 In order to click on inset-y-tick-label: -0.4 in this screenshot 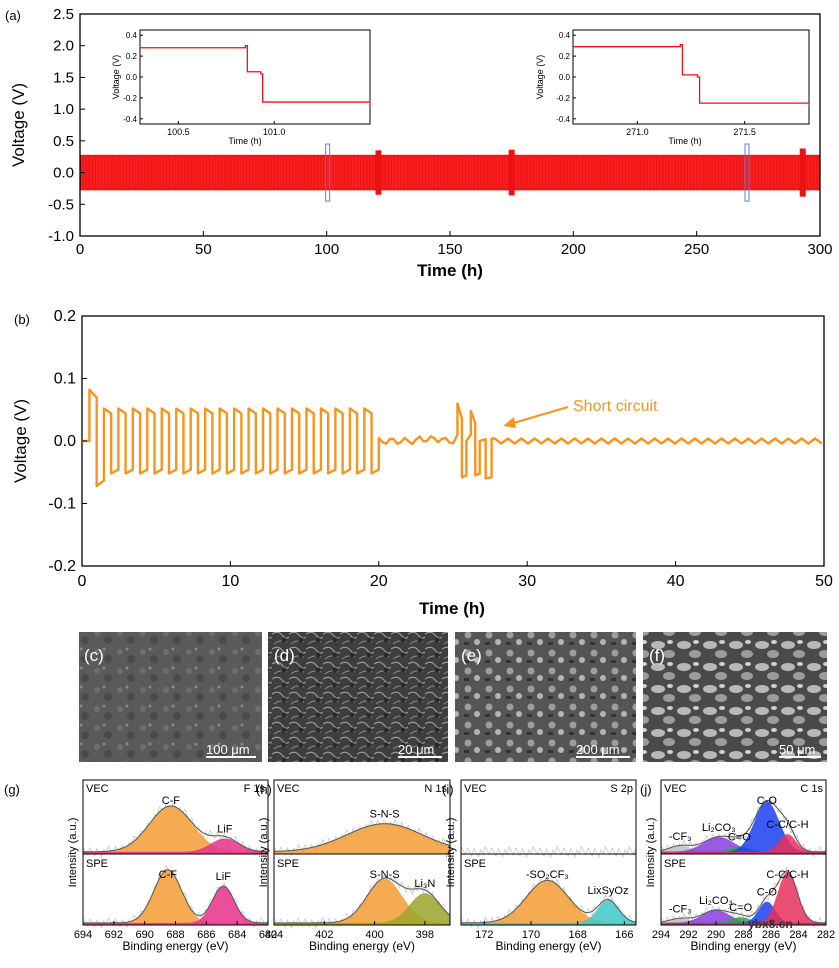, I will do `click(563, 119)`.